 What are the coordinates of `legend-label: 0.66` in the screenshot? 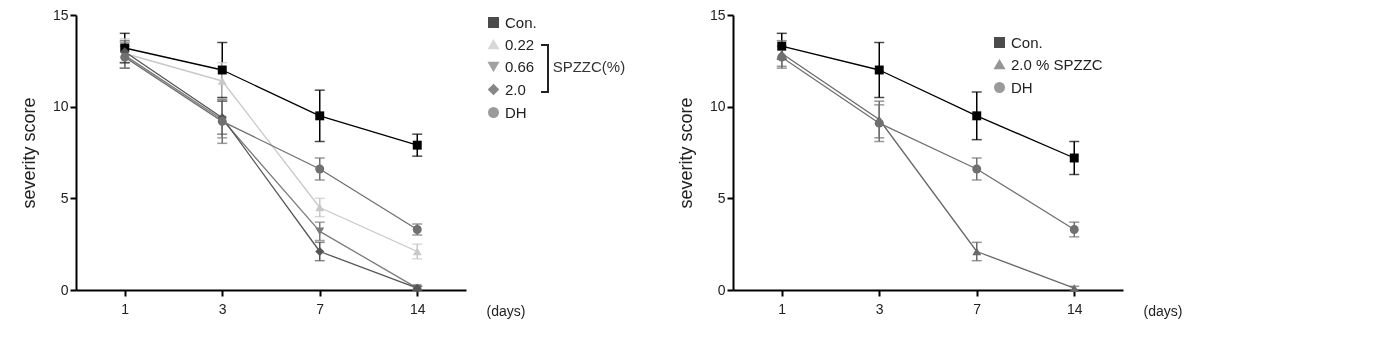 It's located at (520, 66).